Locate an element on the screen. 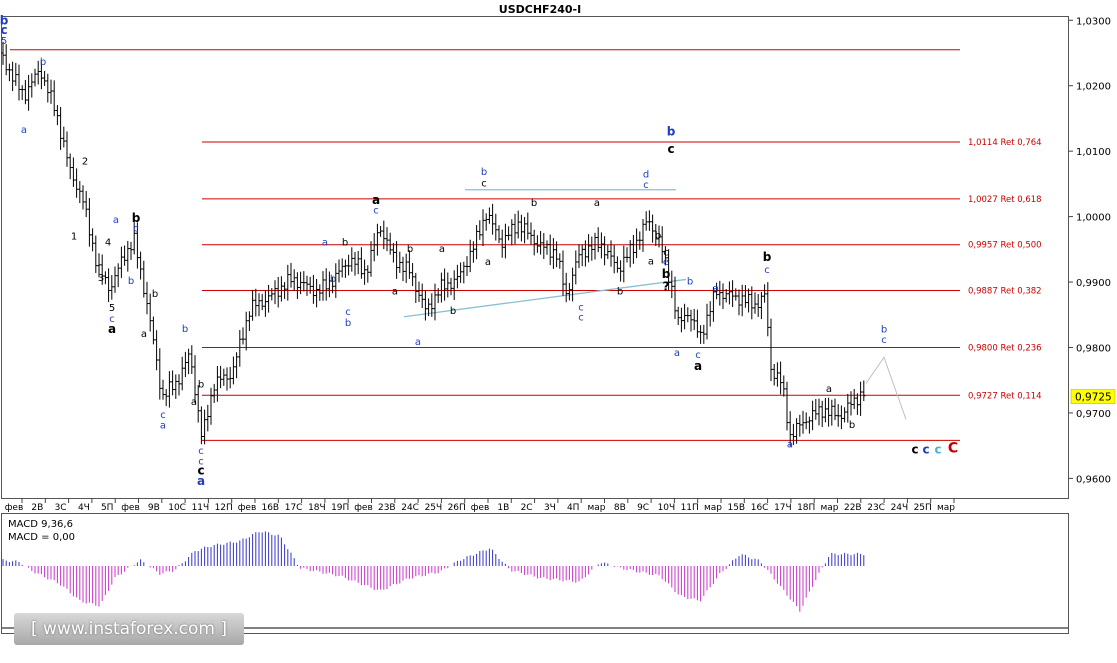 Image resolution: width=1117 pixels, height=663 pixels. wave-label: ? is located at coordinates (666, 287).